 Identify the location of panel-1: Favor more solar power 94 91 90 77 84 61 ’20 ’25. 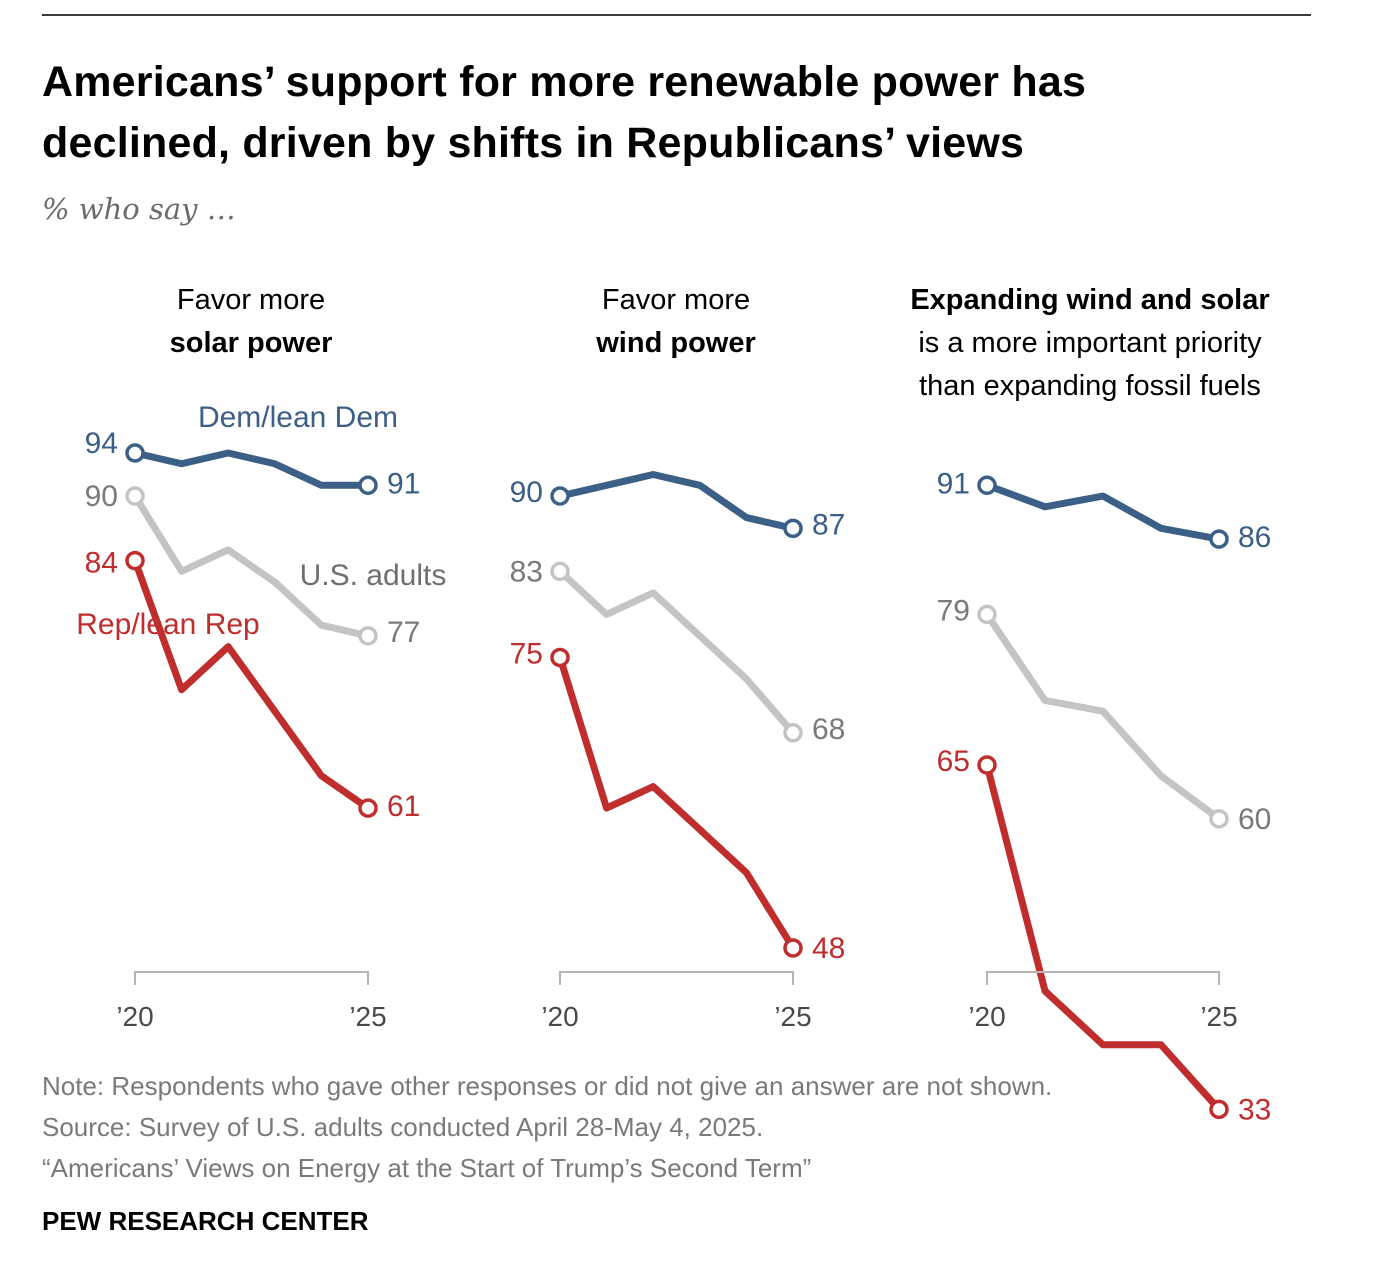
(253, 658).